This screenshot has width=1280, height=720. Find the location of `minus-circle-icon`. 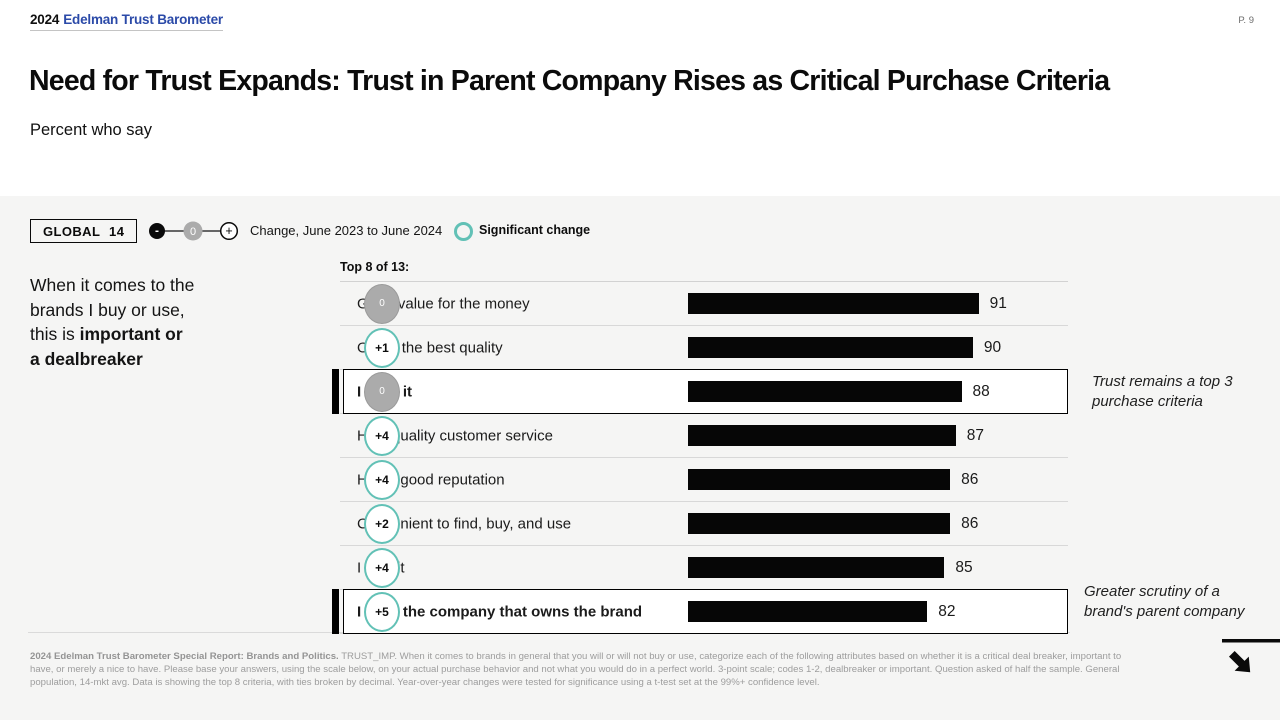

minus-circle-icon is located at coordinates (157, 231).